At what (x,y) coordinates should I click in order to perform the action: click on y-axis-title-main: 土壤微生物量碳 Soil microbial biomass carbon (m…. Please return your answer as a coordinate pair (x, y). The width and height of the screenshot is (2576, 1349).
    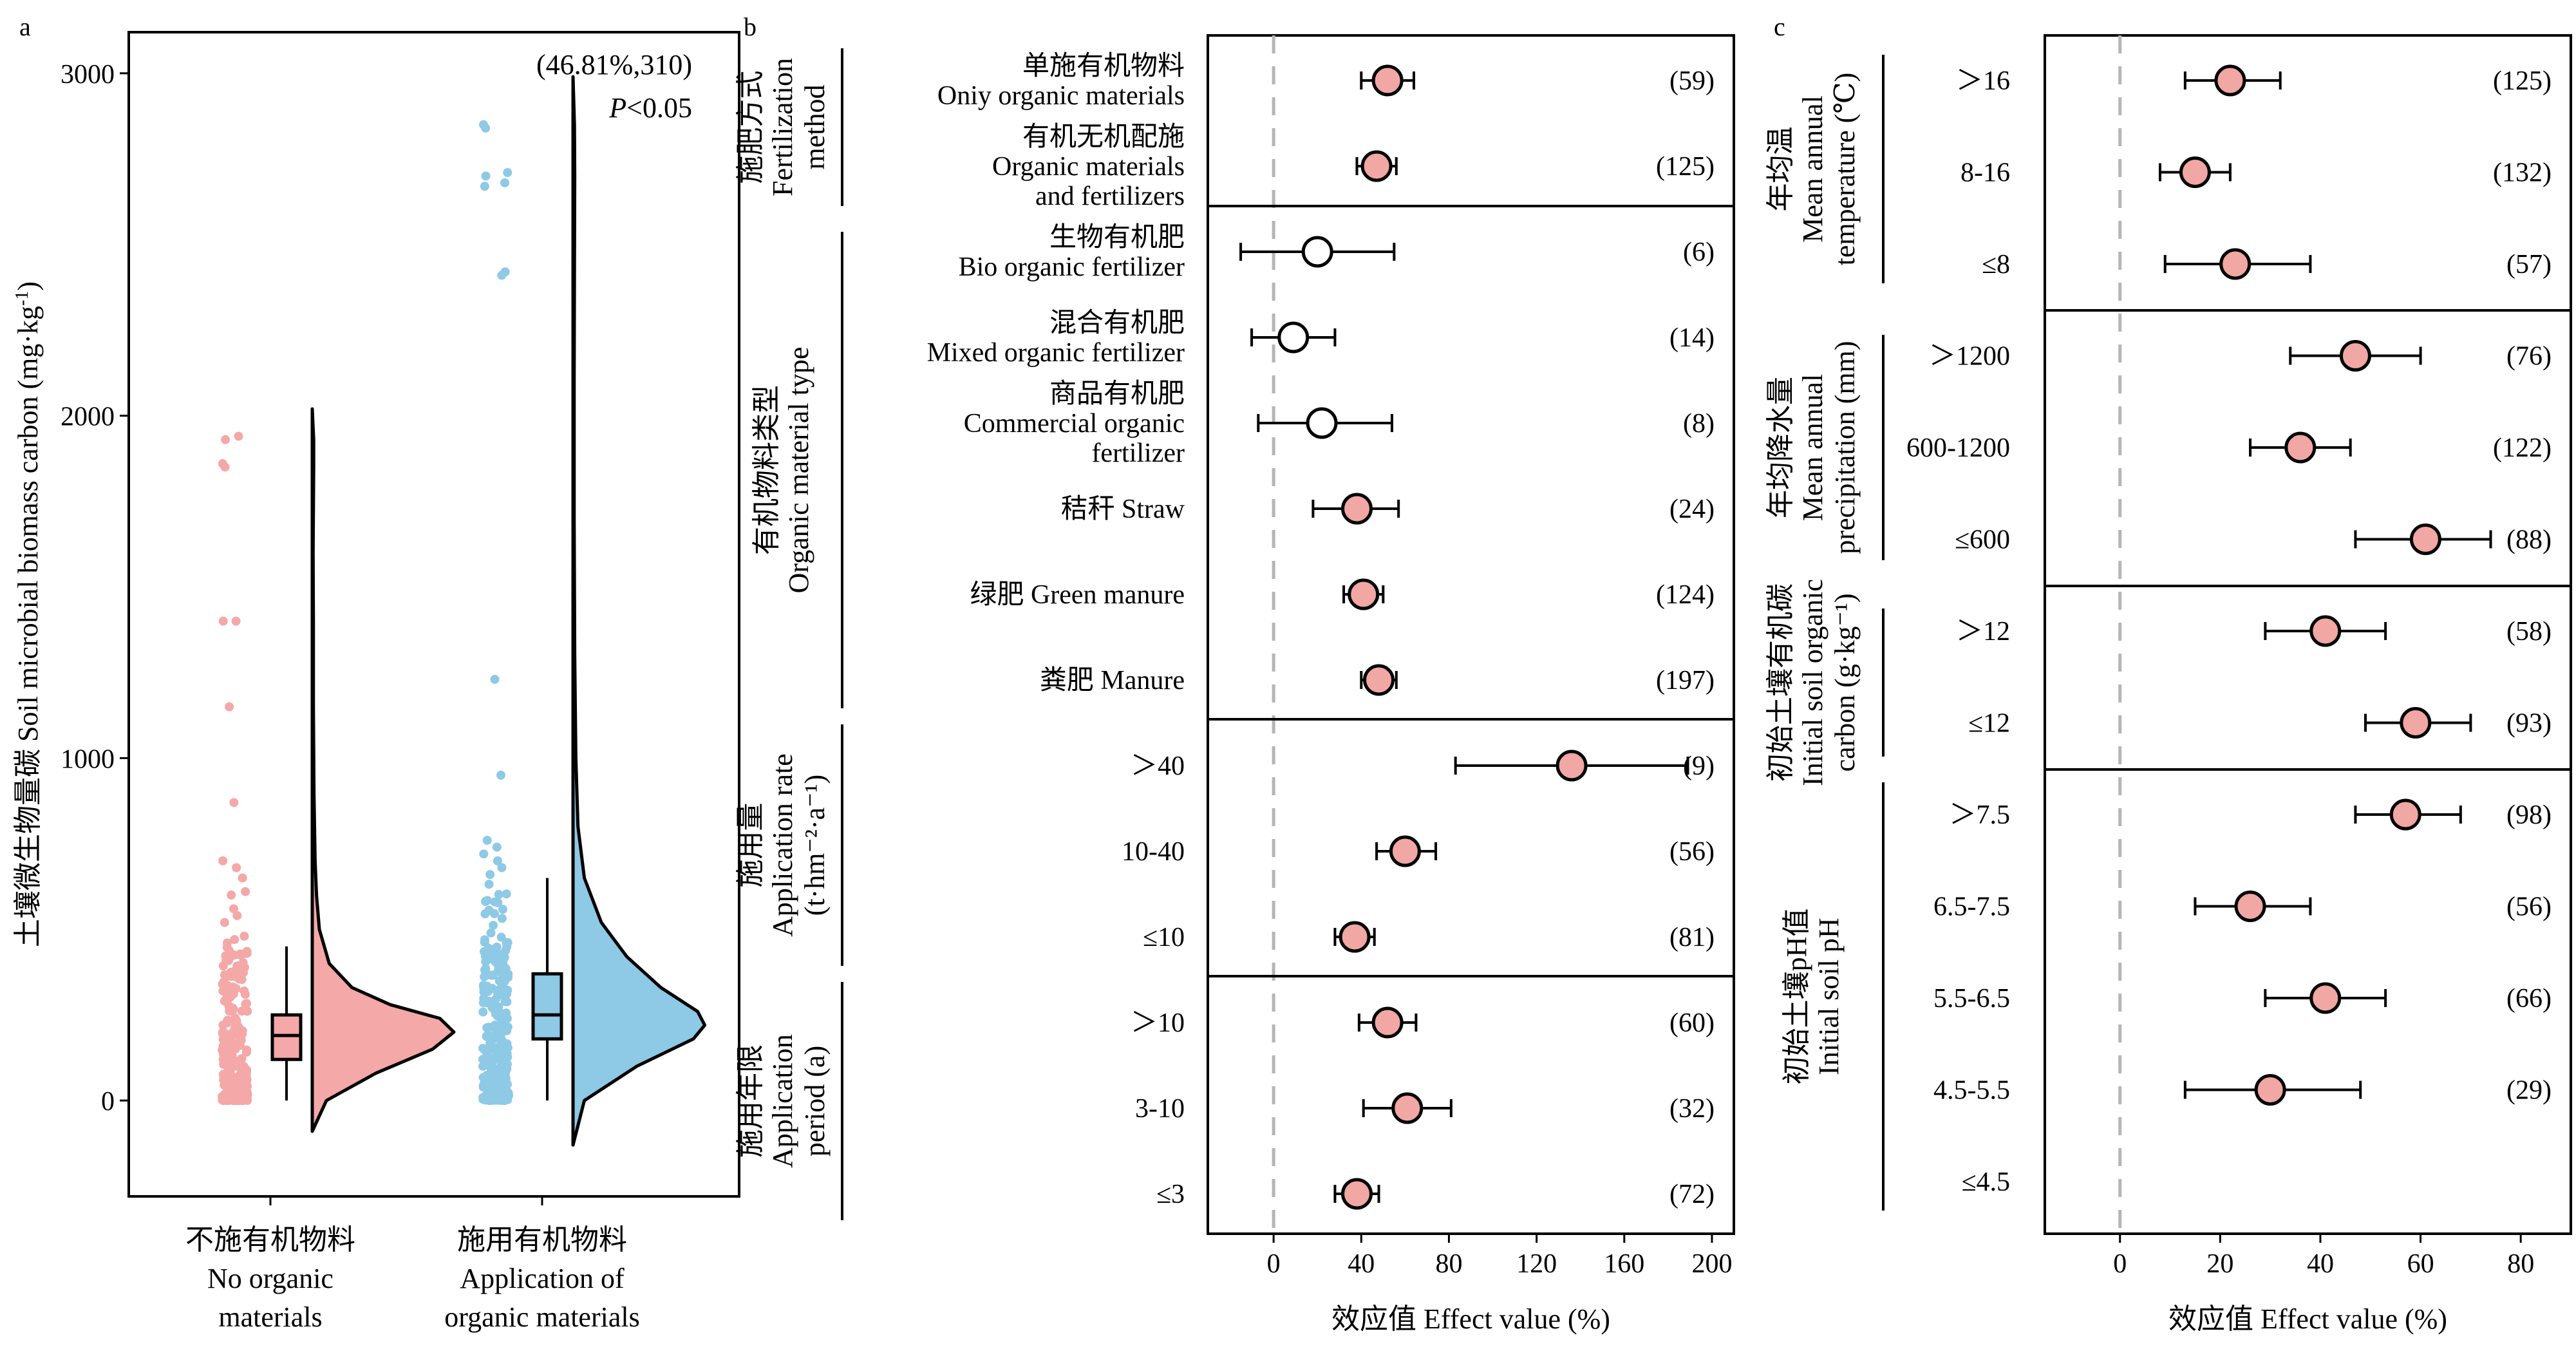
    Looking at the image, I should click on (28, 626).